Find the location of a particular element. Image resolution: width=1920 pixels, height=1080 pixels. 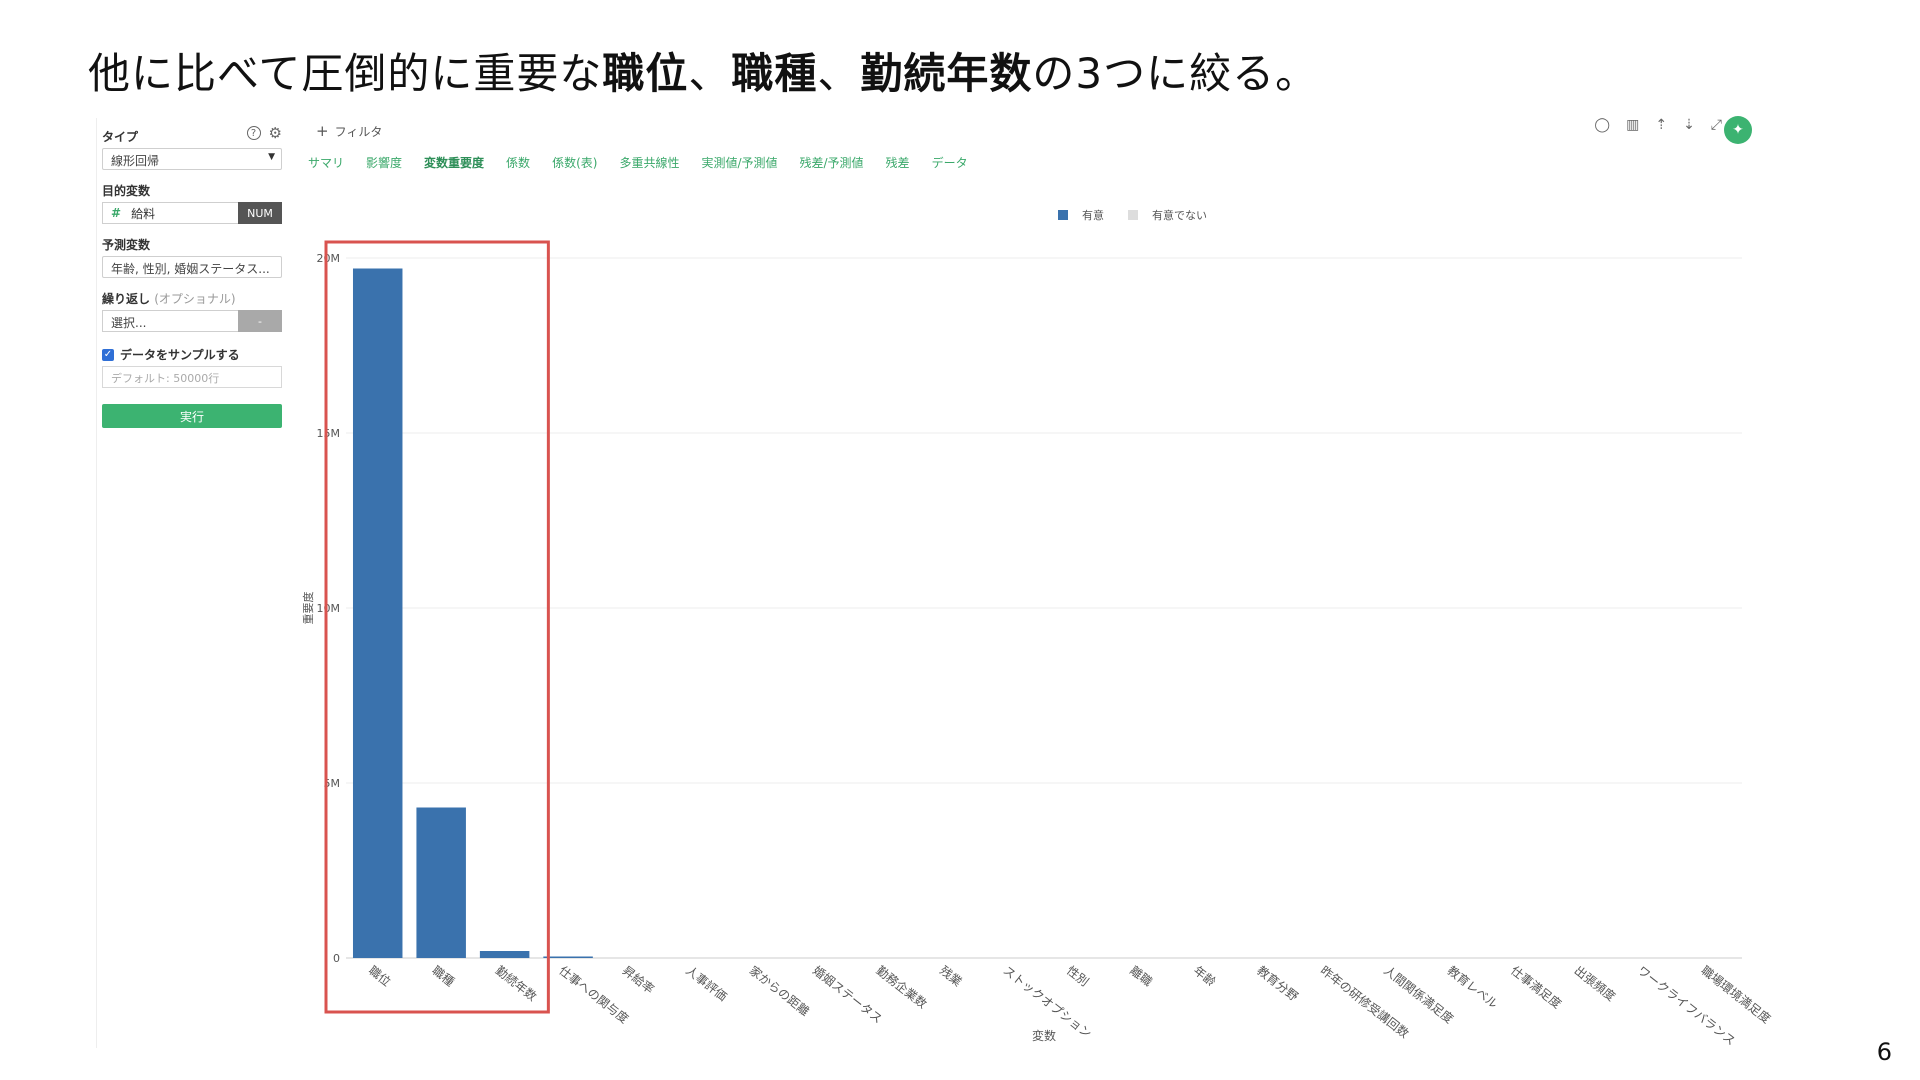

x-tick-label: 仕事満足度 is located at coordinates (1536, 987).